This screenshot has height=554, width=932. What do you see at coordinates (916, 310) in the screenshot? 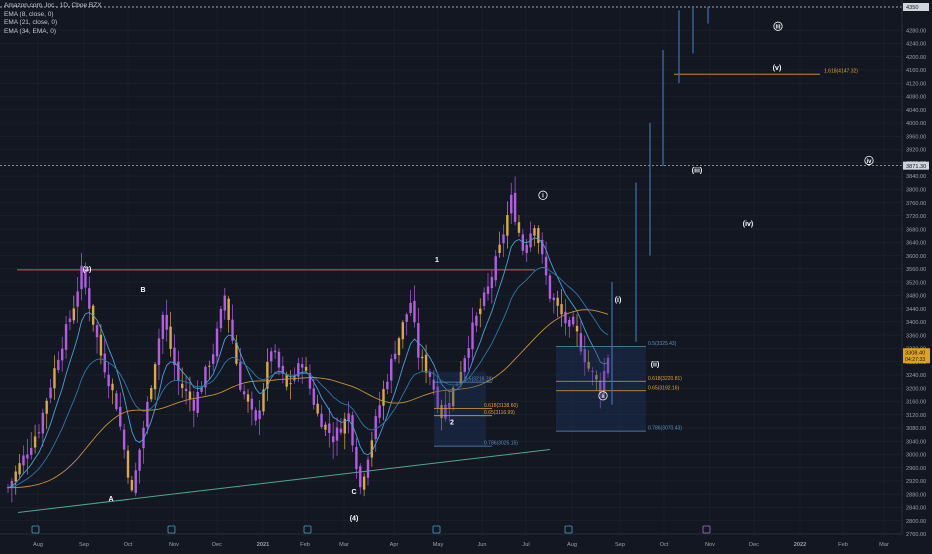
I see `price-tick-label: 3440.00` at bounding box center [916, 310].